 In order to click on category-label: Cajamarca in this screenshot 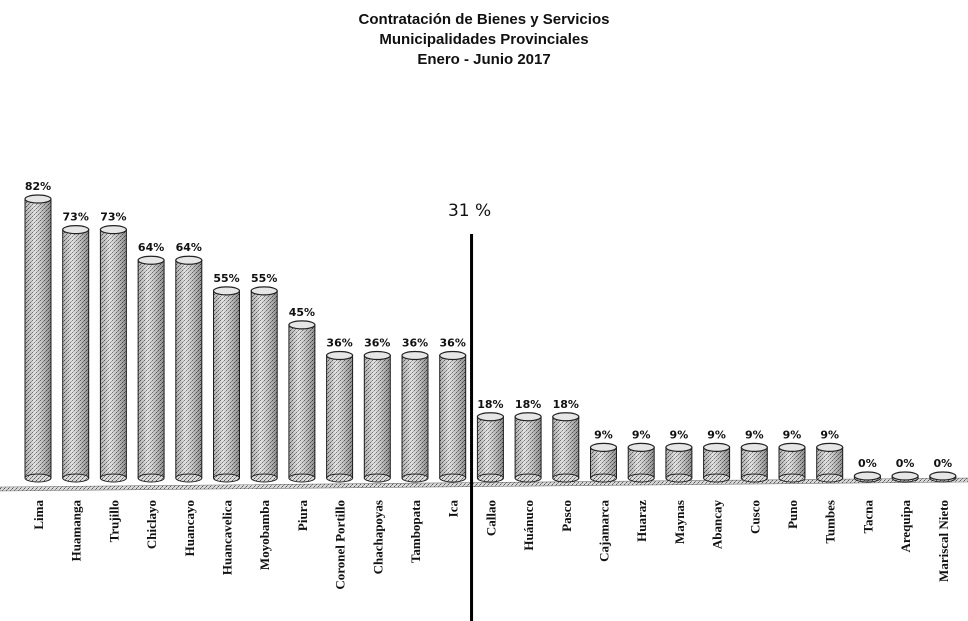, I will do `click(604, 531)`.